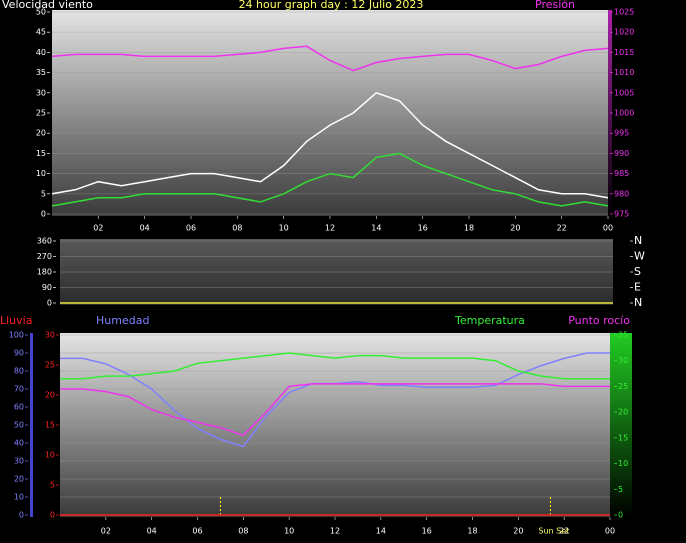  I want to click on y-tick-label: 80, so click(19, 371).